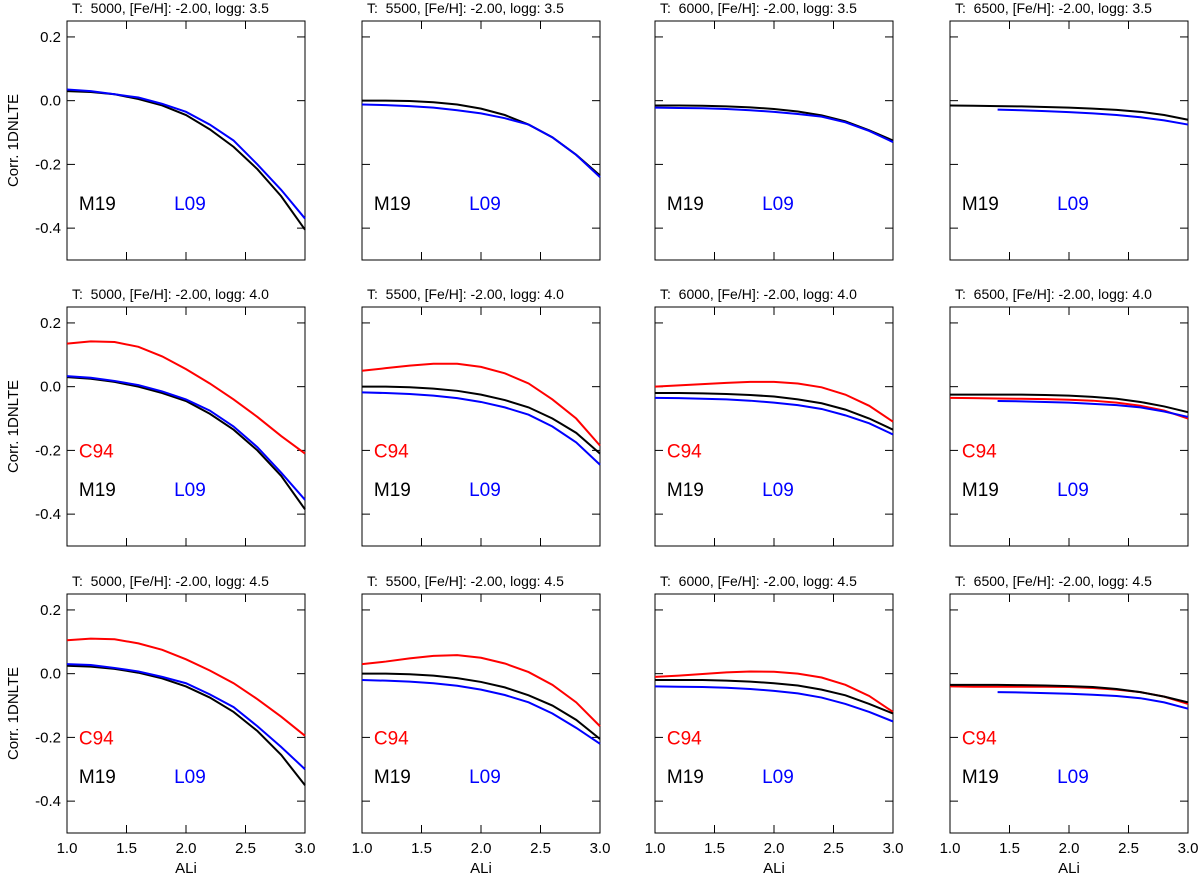  I want to click on panel-title: T: 6500, [Fe/H]: -2.00, logg: 4.5, so click(1053, 581).